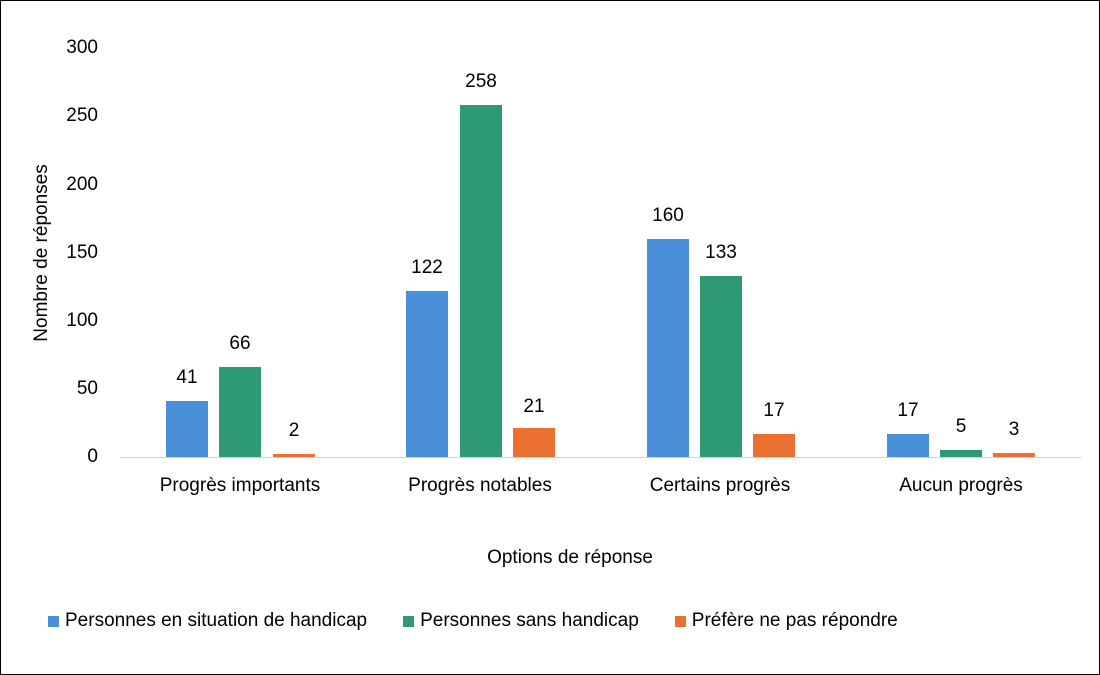  I want to click on bar-disabled-certains-progres, so click(668, 348).